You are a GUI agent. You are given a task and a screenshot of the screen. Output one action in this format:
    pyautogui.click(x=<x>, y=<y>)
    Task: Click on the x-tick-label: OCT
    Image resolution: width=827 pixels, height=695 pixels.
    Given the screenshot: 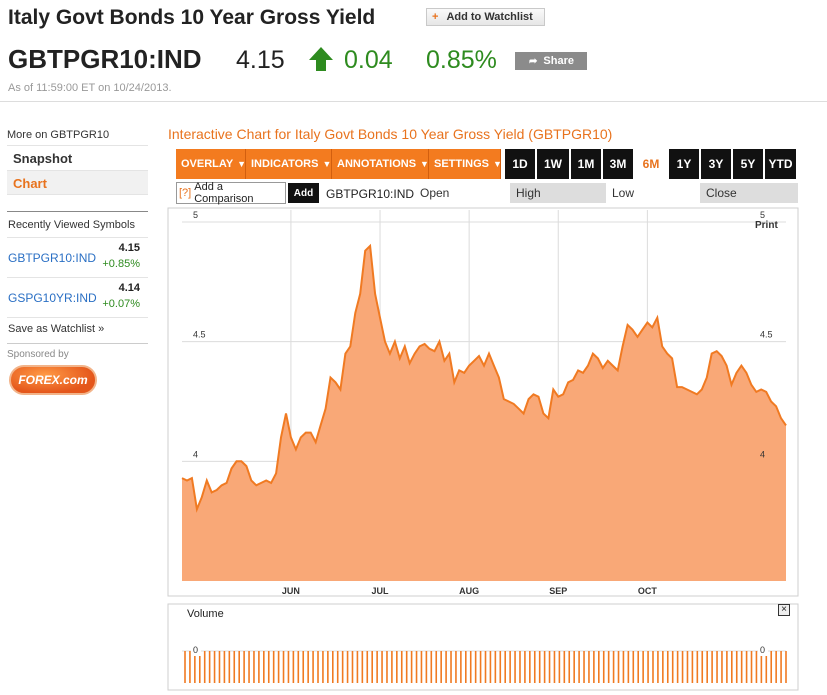 What is the action you would take?
    pyautogui.click(x=648, y=591)
    